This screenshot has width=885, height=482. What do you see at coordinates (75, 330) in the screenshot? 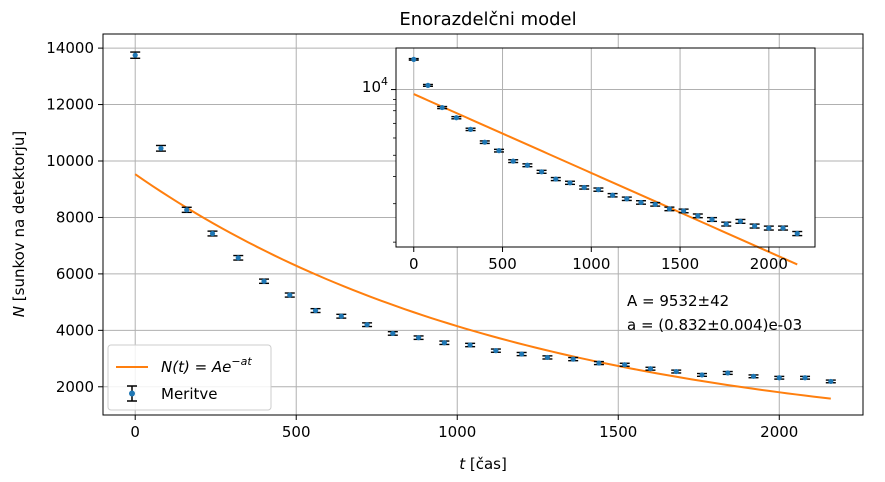
I see `main-y-tick-label: 4000` at bounding box center [75, 330].